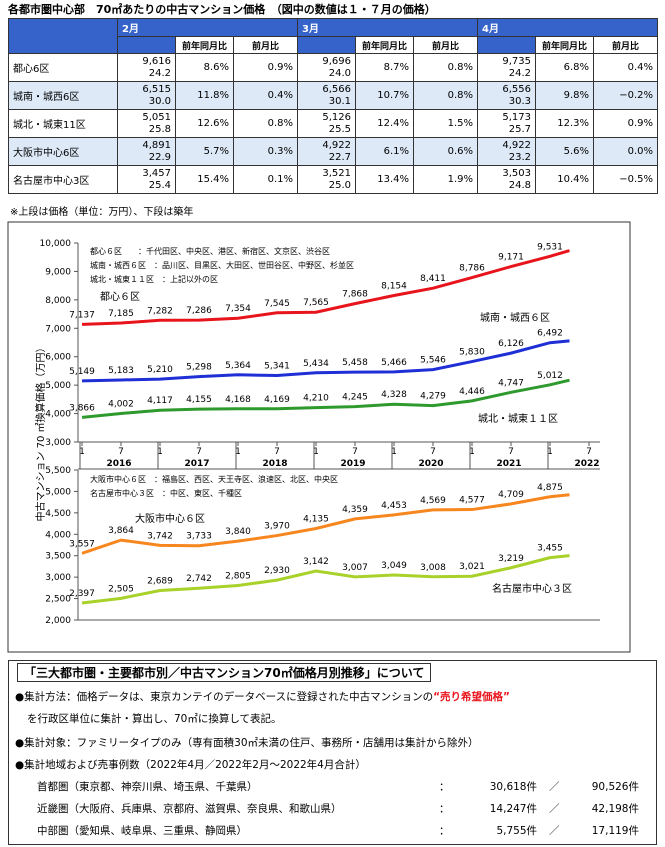 Image resolution: width=665 pixels, height=847 pixels. Describe the element at coordinates (339, 157) in the screenshot. I see `age: 22.7` at that location.